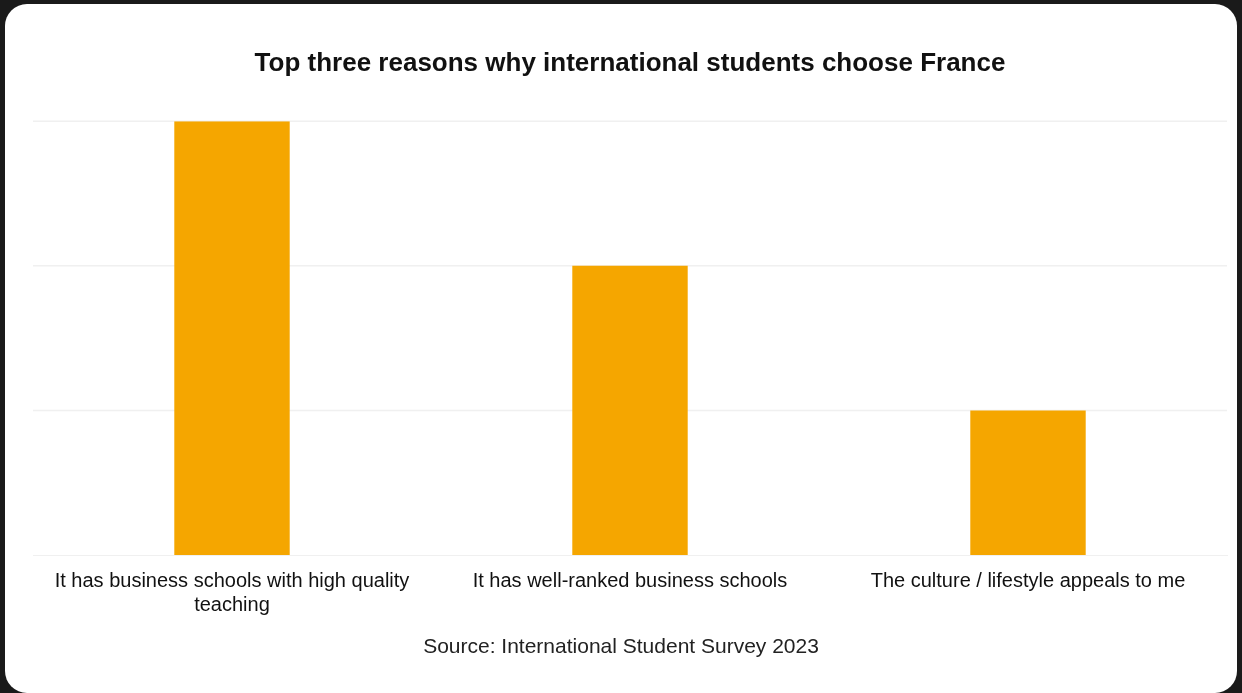  Describe the element at coordinates (630, 579) in the screenshot. I see `x-tick-label: It has well-ranked business schools` at that location.